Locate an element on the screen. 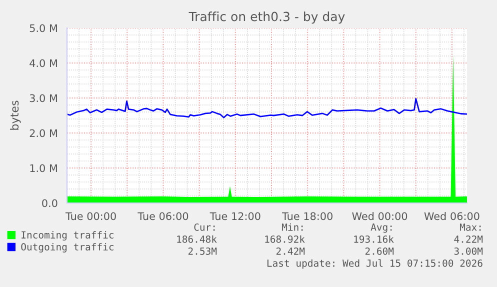  text: 168.92k is located at coordinates (285, 239).